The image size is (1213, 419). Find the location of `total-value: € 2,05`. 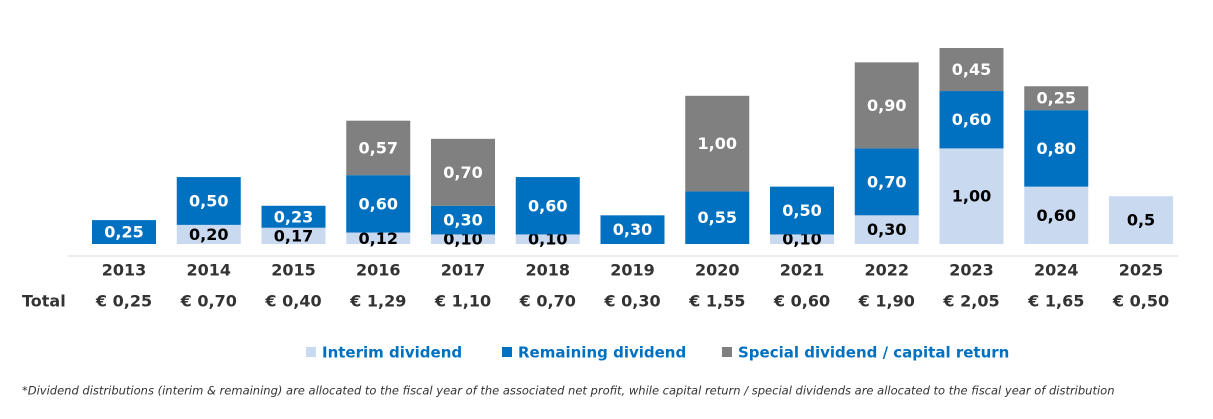

total-value: € 2,05 is located at coordinates (970, 301).